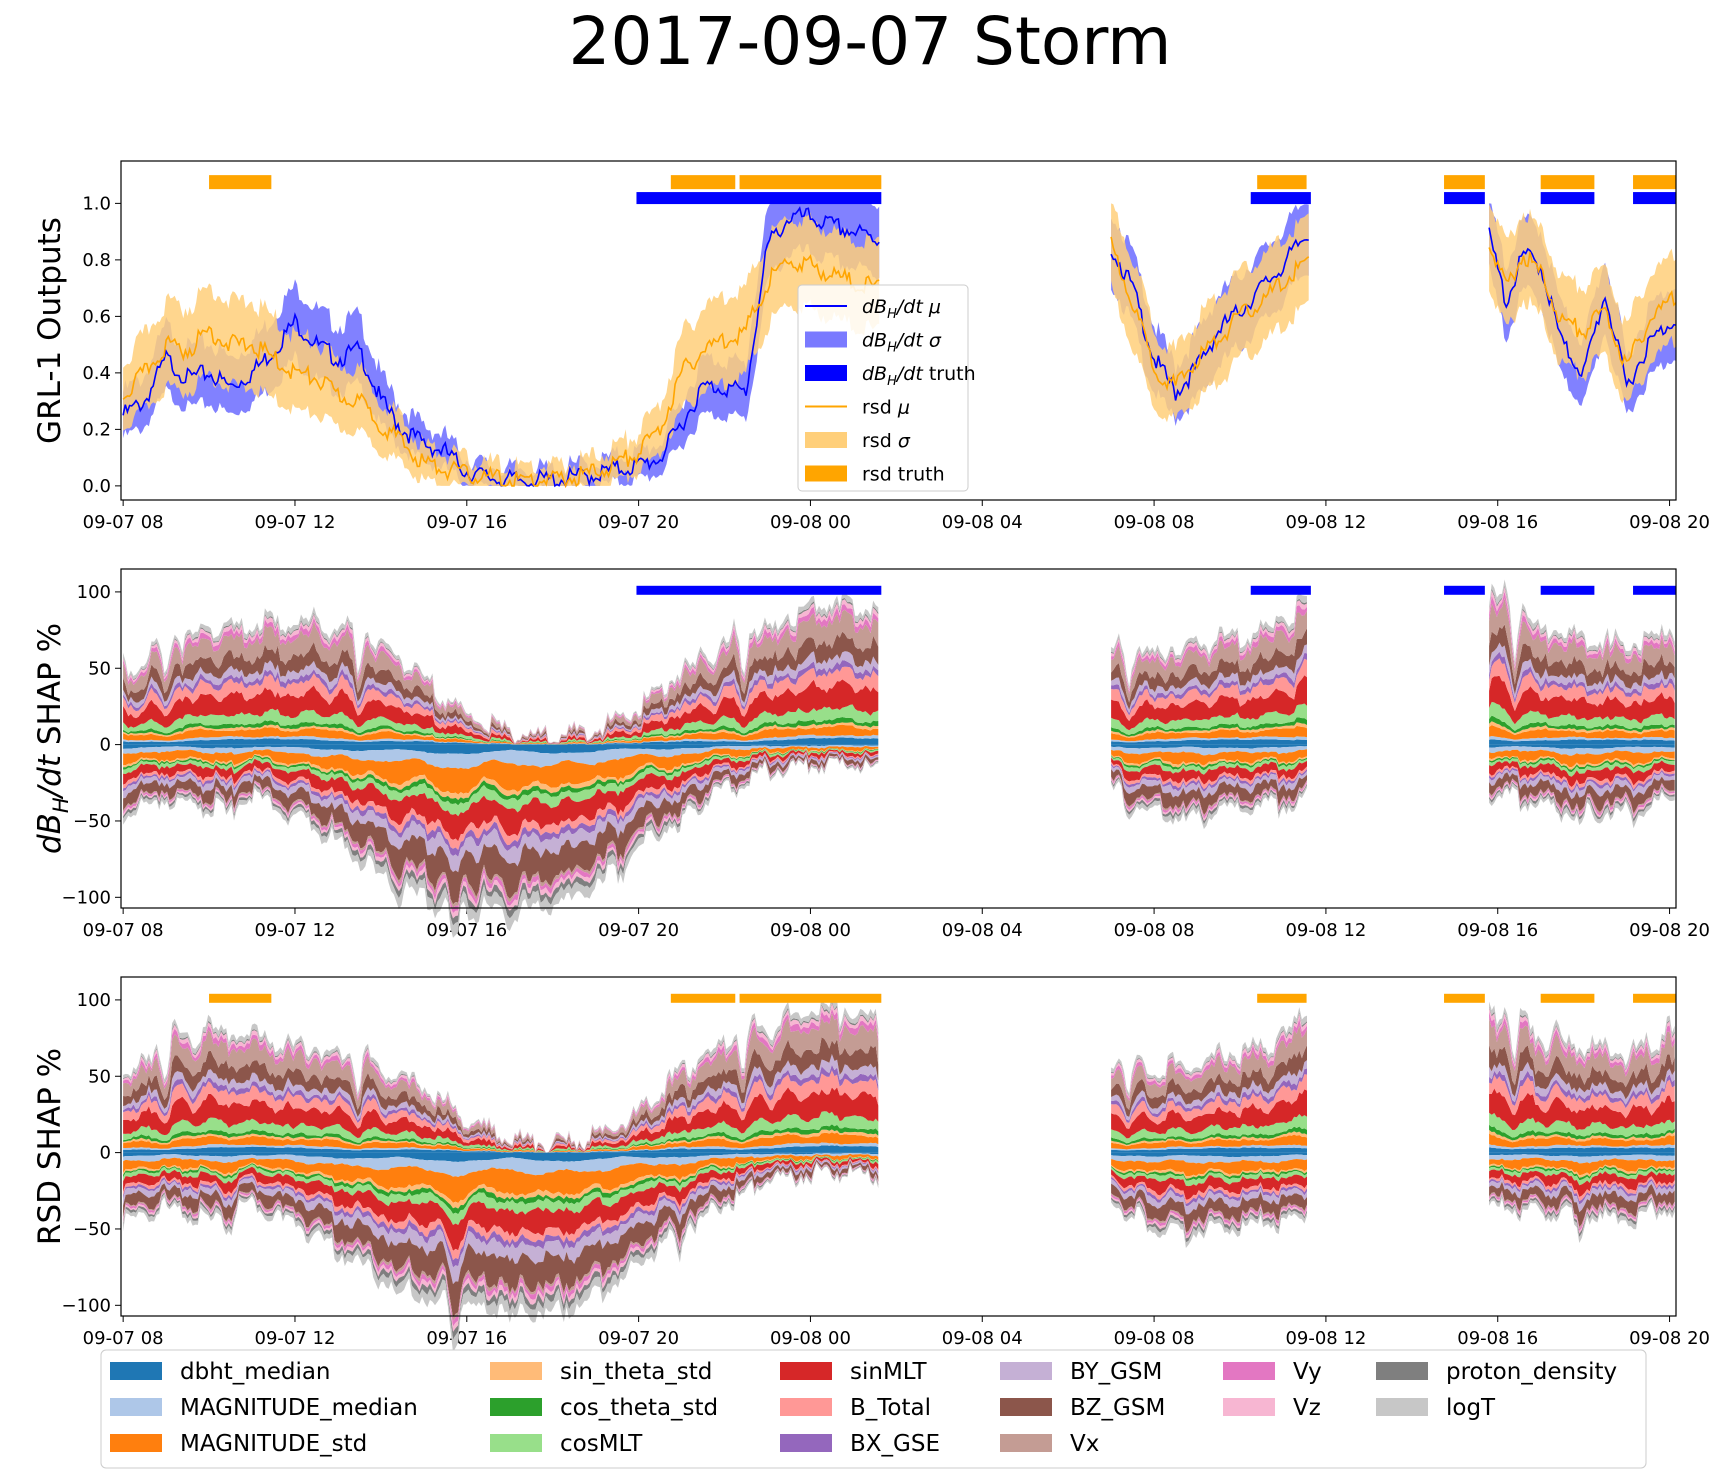 This screenshot has height=1477, width=1720. Describe the element at coordinates (639, 1408) in the screenshot. I see `legend-label-cos_theta_std: cos_theta_std` at that location.